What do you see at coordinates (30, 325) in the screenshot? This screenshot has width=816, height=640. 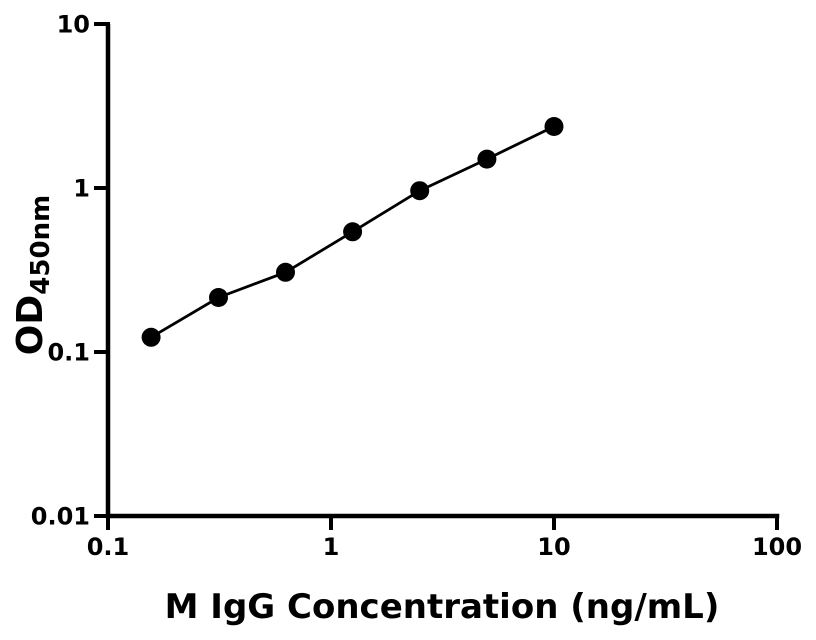 I see `y-axis-title-main: OD` at bounding box center [30, 325].